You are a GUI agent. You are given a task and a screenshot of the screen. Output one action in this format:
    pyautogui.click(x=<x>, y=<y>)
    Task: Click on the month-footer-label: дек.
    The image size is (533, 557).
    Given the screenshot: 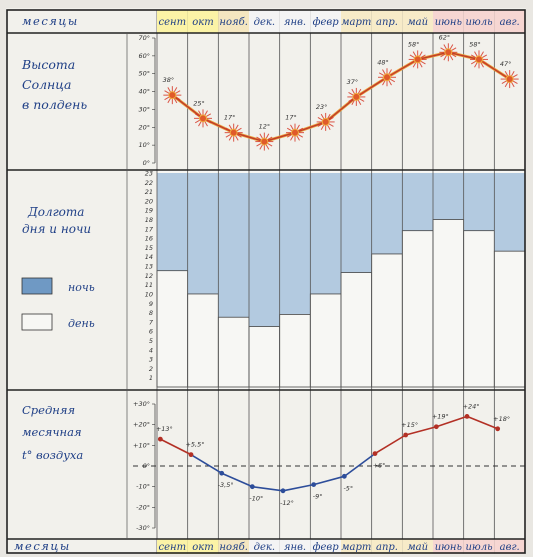 What is the action you would take?
    pyautogui.click(x=264, y=547)
    